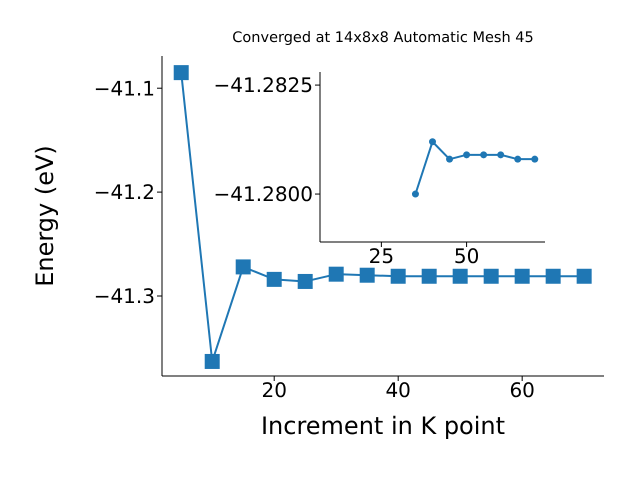  What do you see at coordinates (381, 256) in the screenshot?
I see `x-tick-label: 25` at bounding box center [381, 256].